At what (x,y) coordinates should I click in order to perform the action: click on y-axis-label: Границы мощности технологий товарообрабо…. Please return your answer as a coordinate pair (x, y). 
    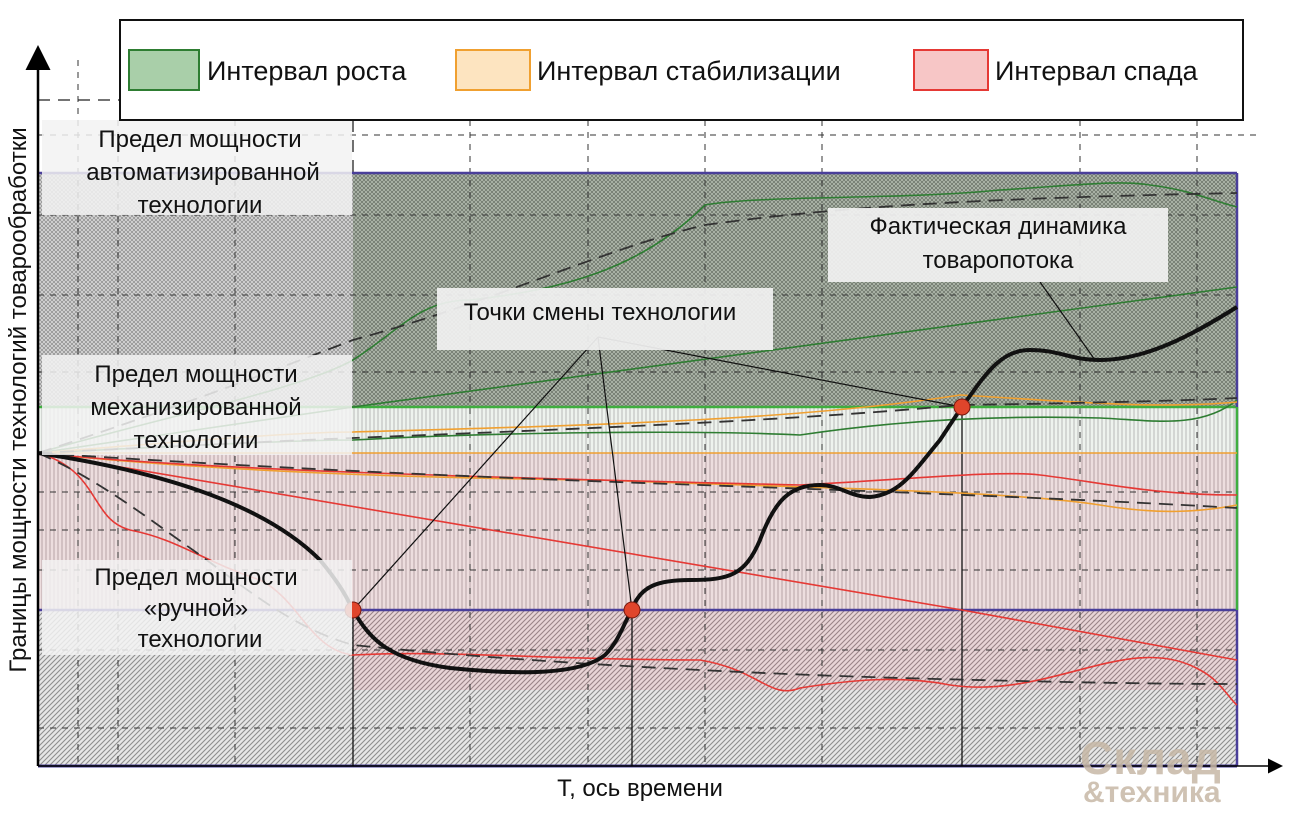
    Looking at the image, I should click on (18, 399).